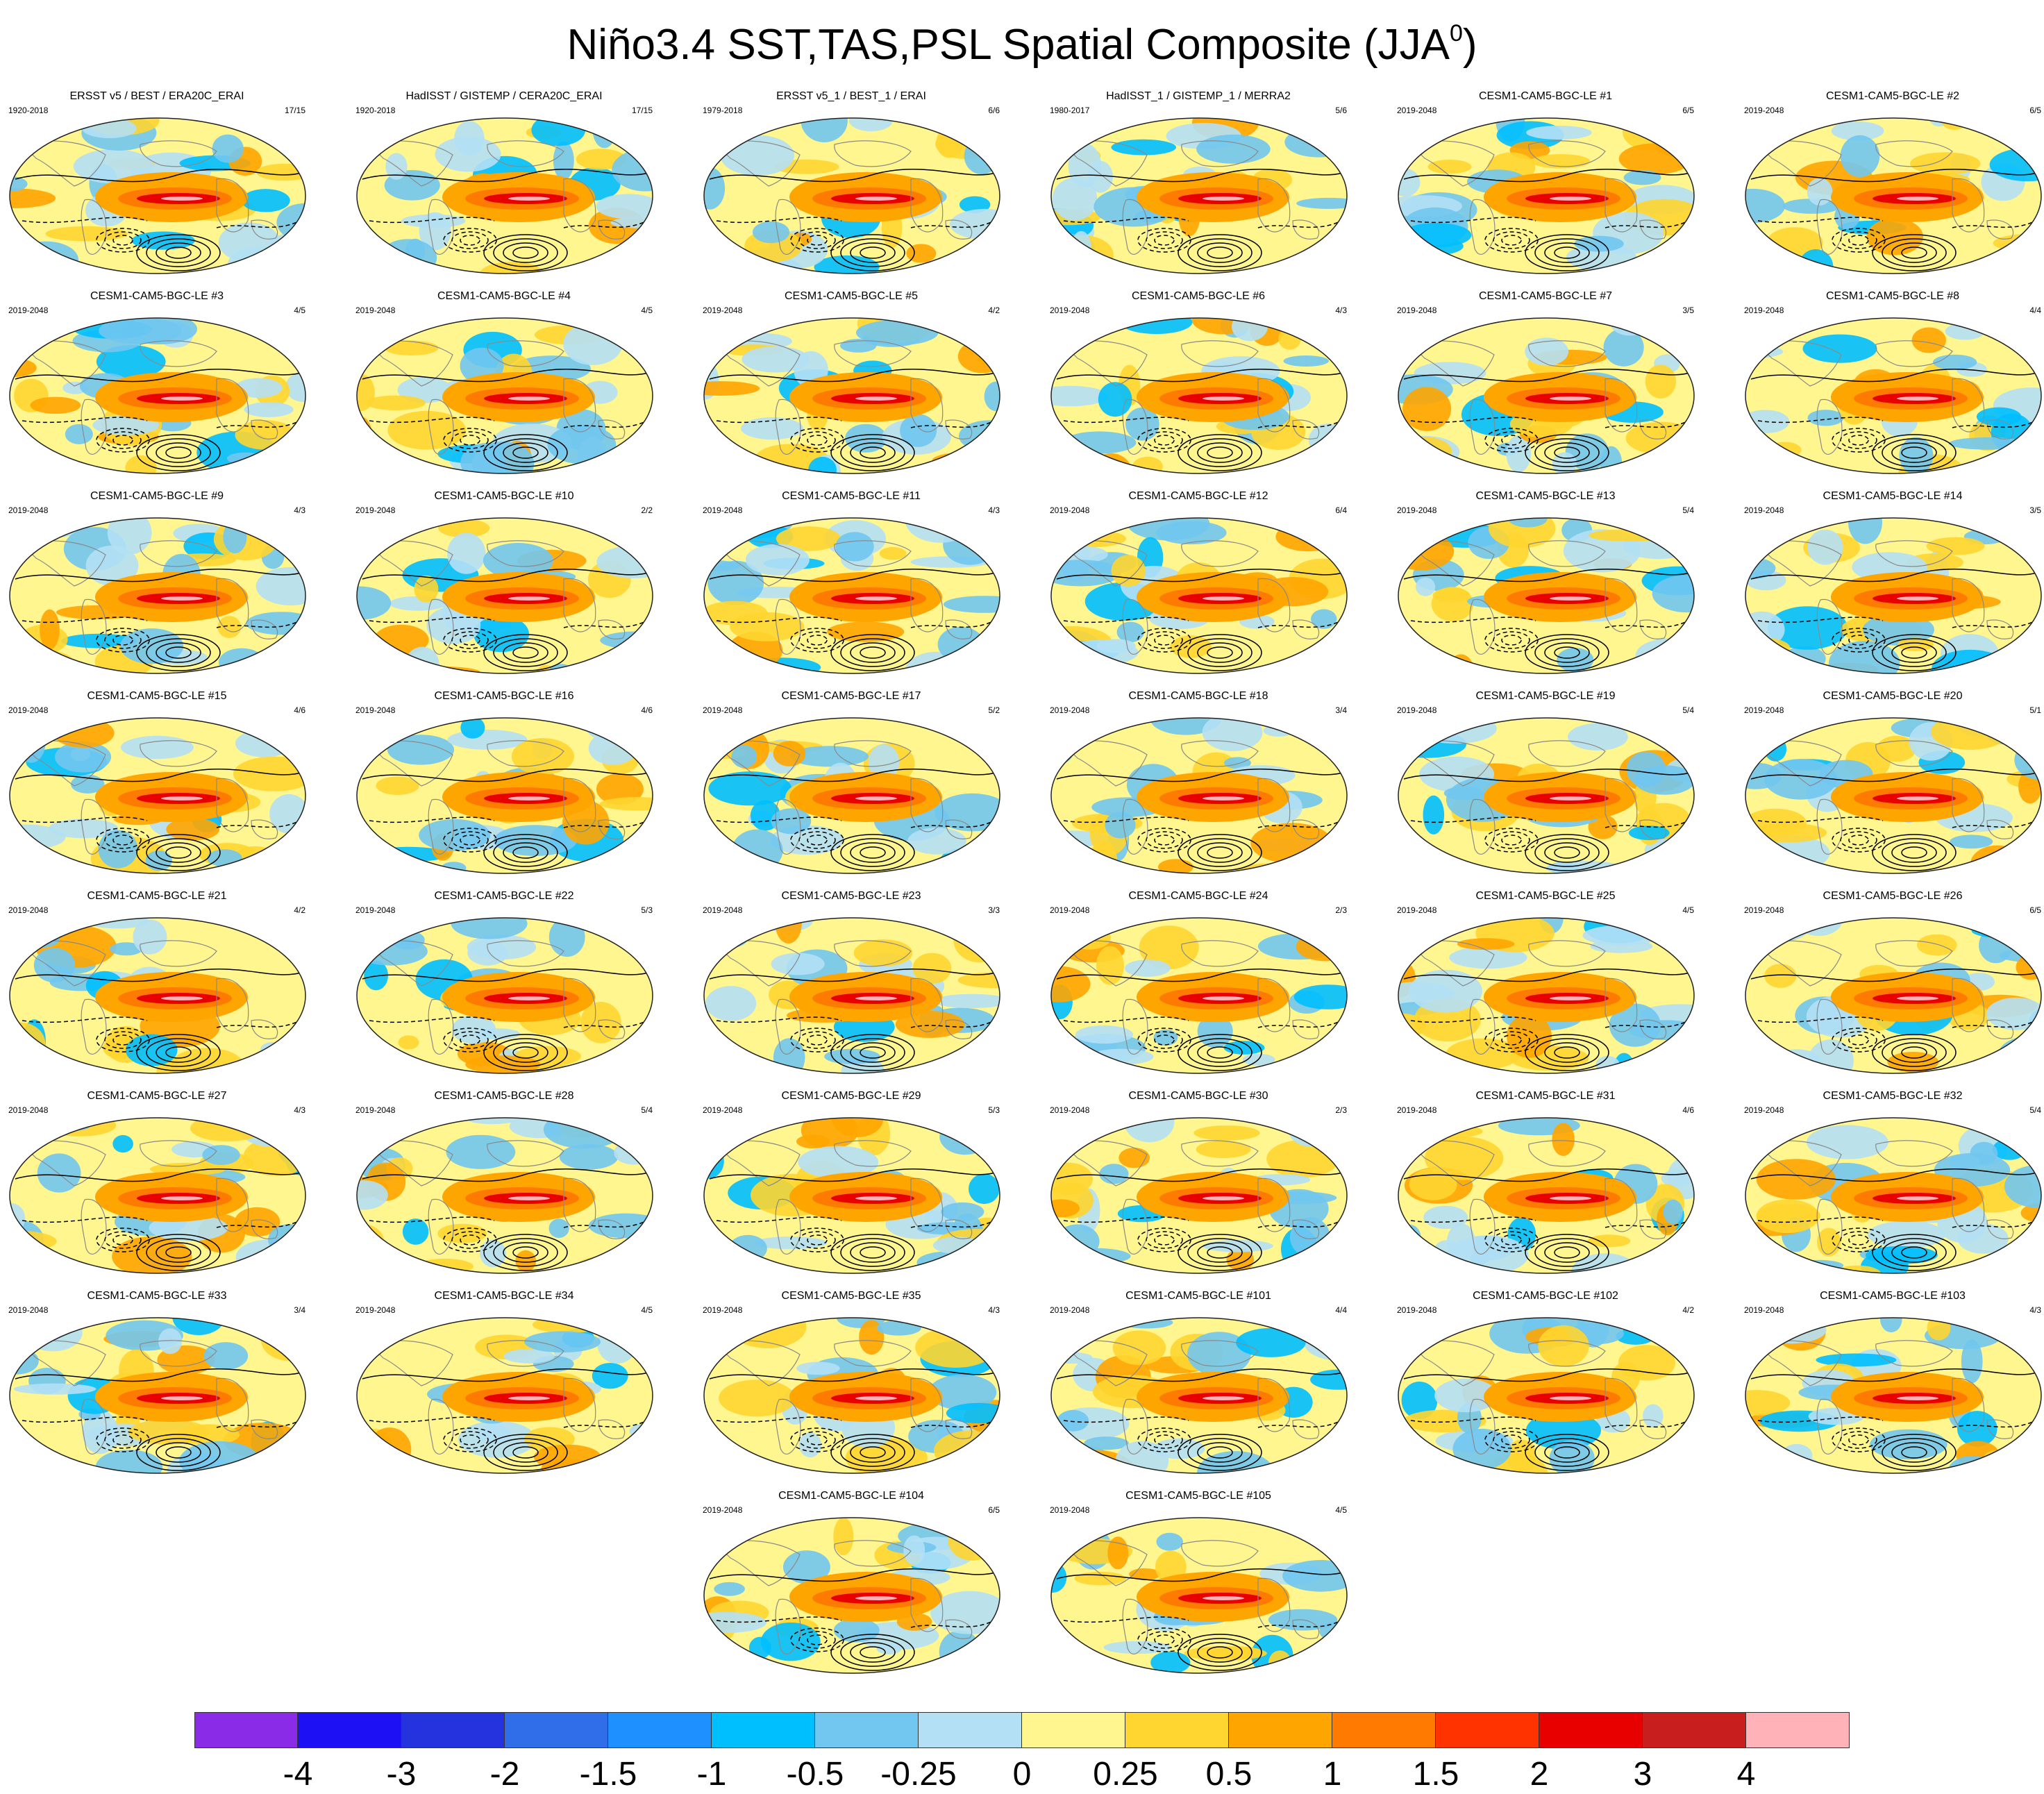 This screenshot has width=2044, height=1794. Describe the element at coordinates (711, 1775) in the screenshot. I see `colorbar-tick-label: -1` at that location.